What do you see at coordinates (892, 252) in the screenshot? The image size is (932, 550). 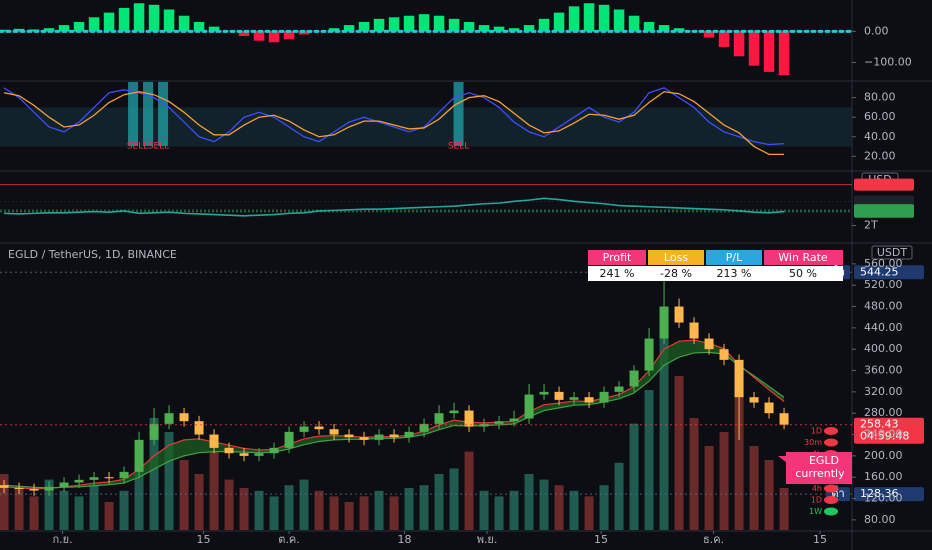 I see `unit-label: USDT` at bounding box center [892, 252].